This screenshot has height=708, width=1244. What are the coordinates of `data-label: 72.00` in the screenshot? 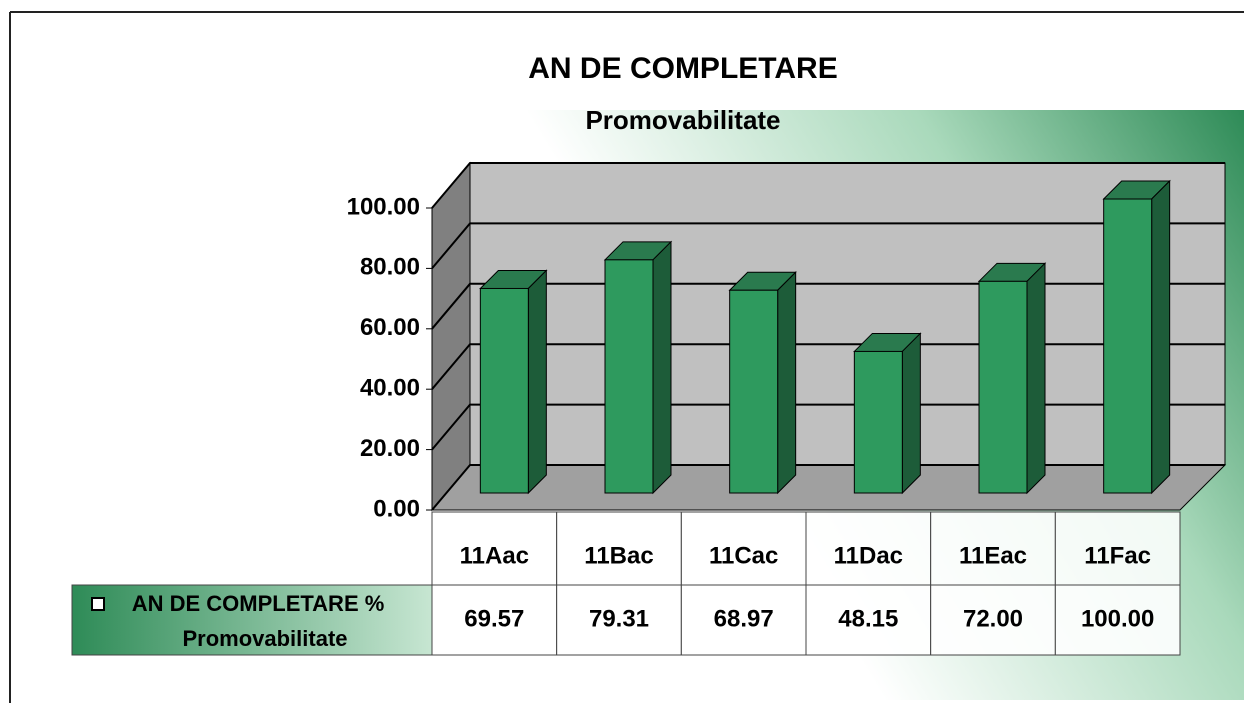 It's located at (993, 618).